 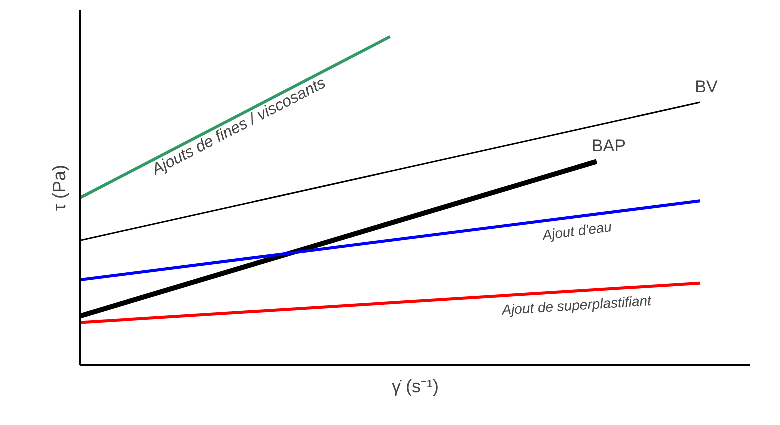 What do you see at coordinates (415, 386) in the screenshot?
I see `x-axis-title: γ̇ (s⁻¹)` at bounding box center [415, 386].